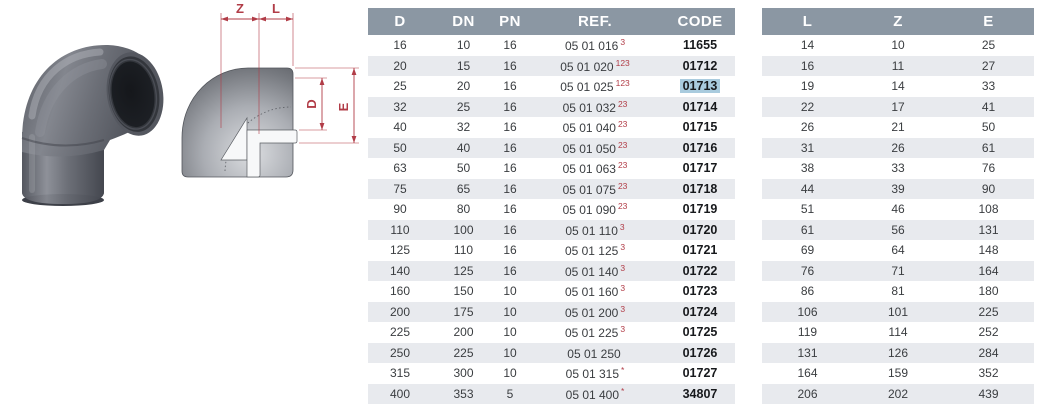  Describe the element at coordinates (700, 229) in the screenshot. I see `code-value: 01720` at that location.